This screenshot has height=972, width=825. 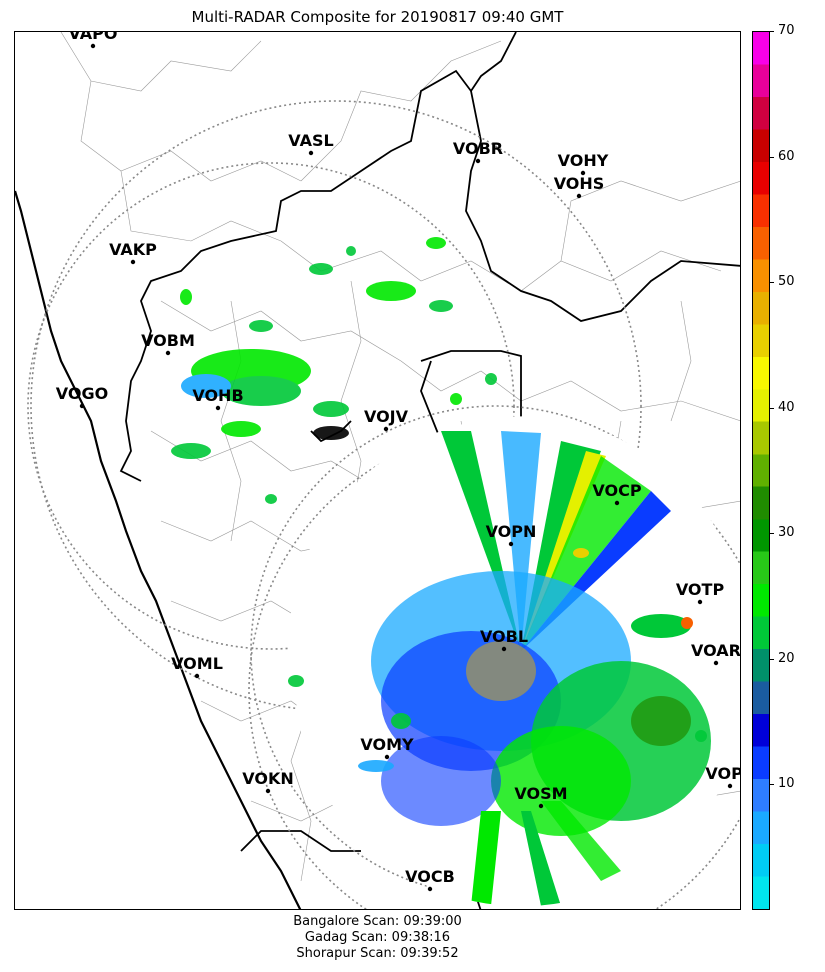 I want to click on station-vomy: VOMY, so click(x=387, y=747).